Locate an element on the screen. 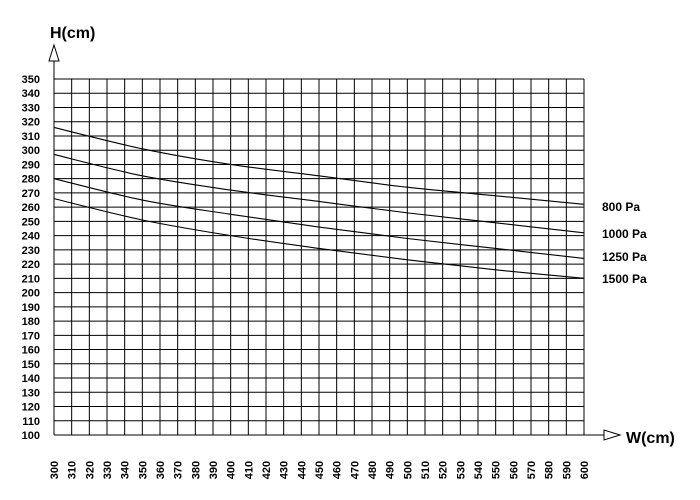 Image resolution: width=700 pixels, height=500 pixels. x-tick-label: 330 is located at coordinates (108, 470).